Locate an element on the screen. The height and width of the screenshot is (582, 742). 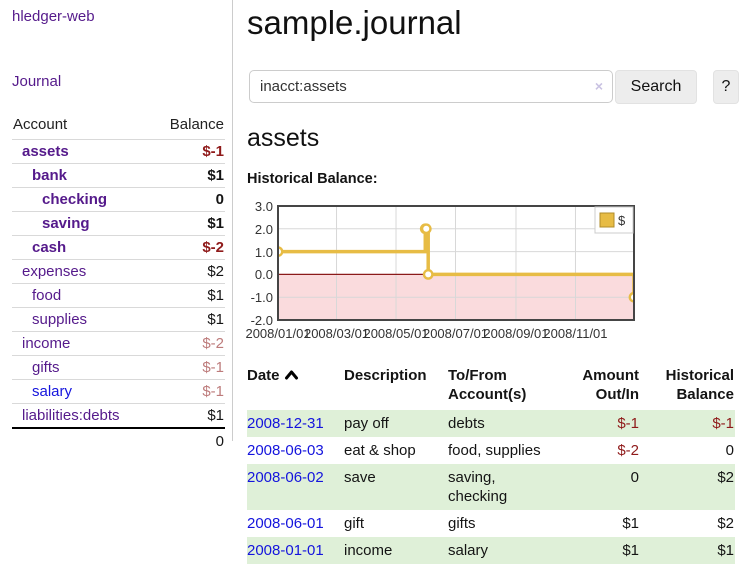
sidebar-item-journal: Journal is located at coordinates (37, 81).